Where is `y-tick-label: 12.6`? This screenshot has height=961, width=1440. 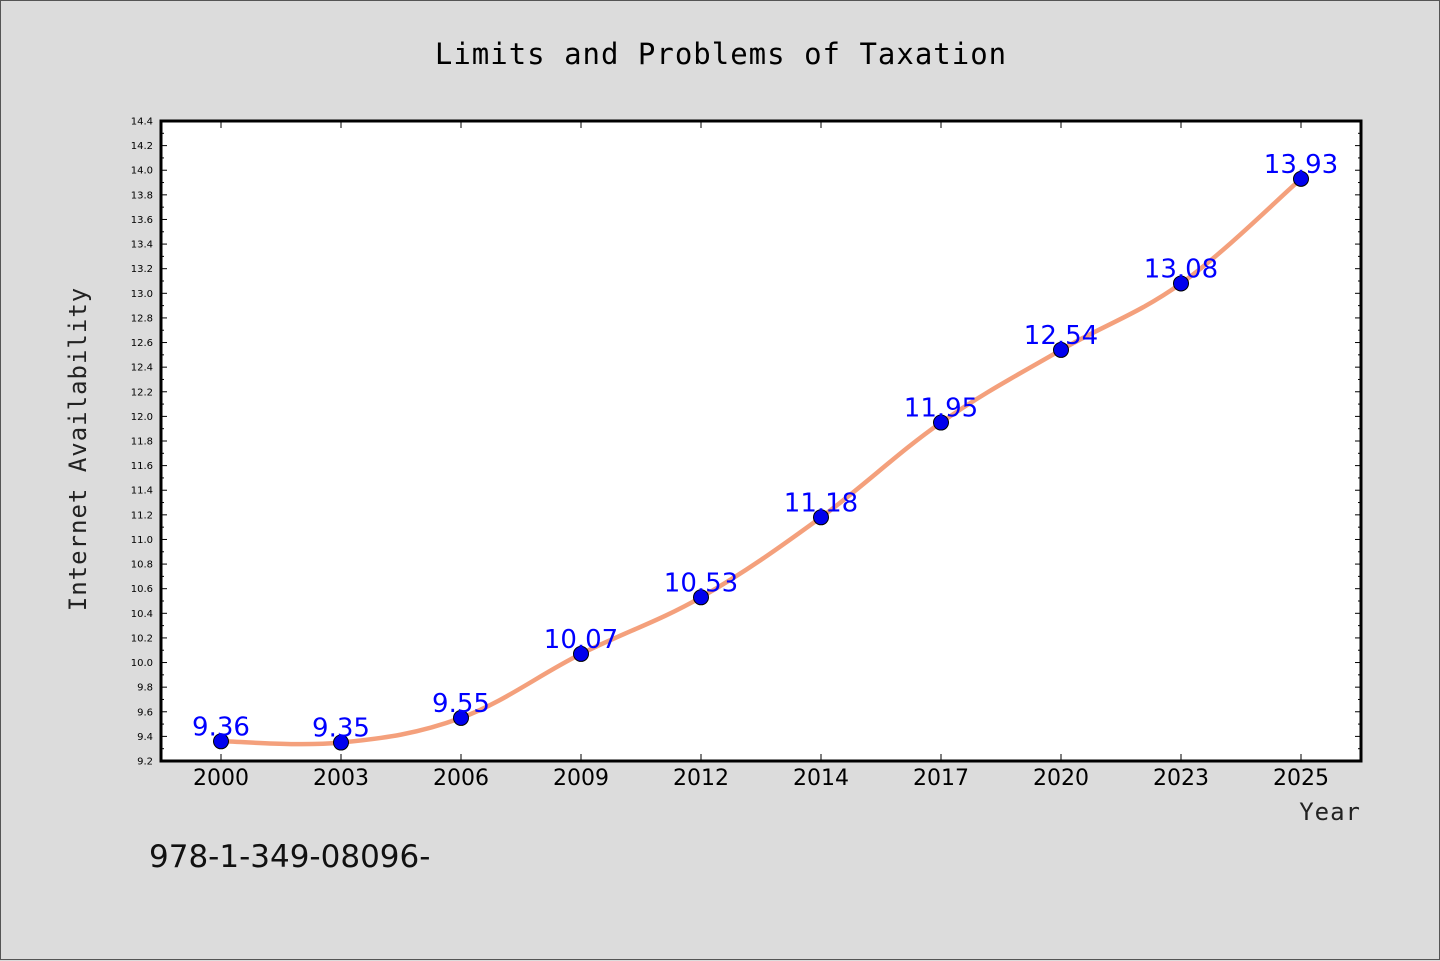
y-tick-label: 12.6 is located at coordinates (142, 343).